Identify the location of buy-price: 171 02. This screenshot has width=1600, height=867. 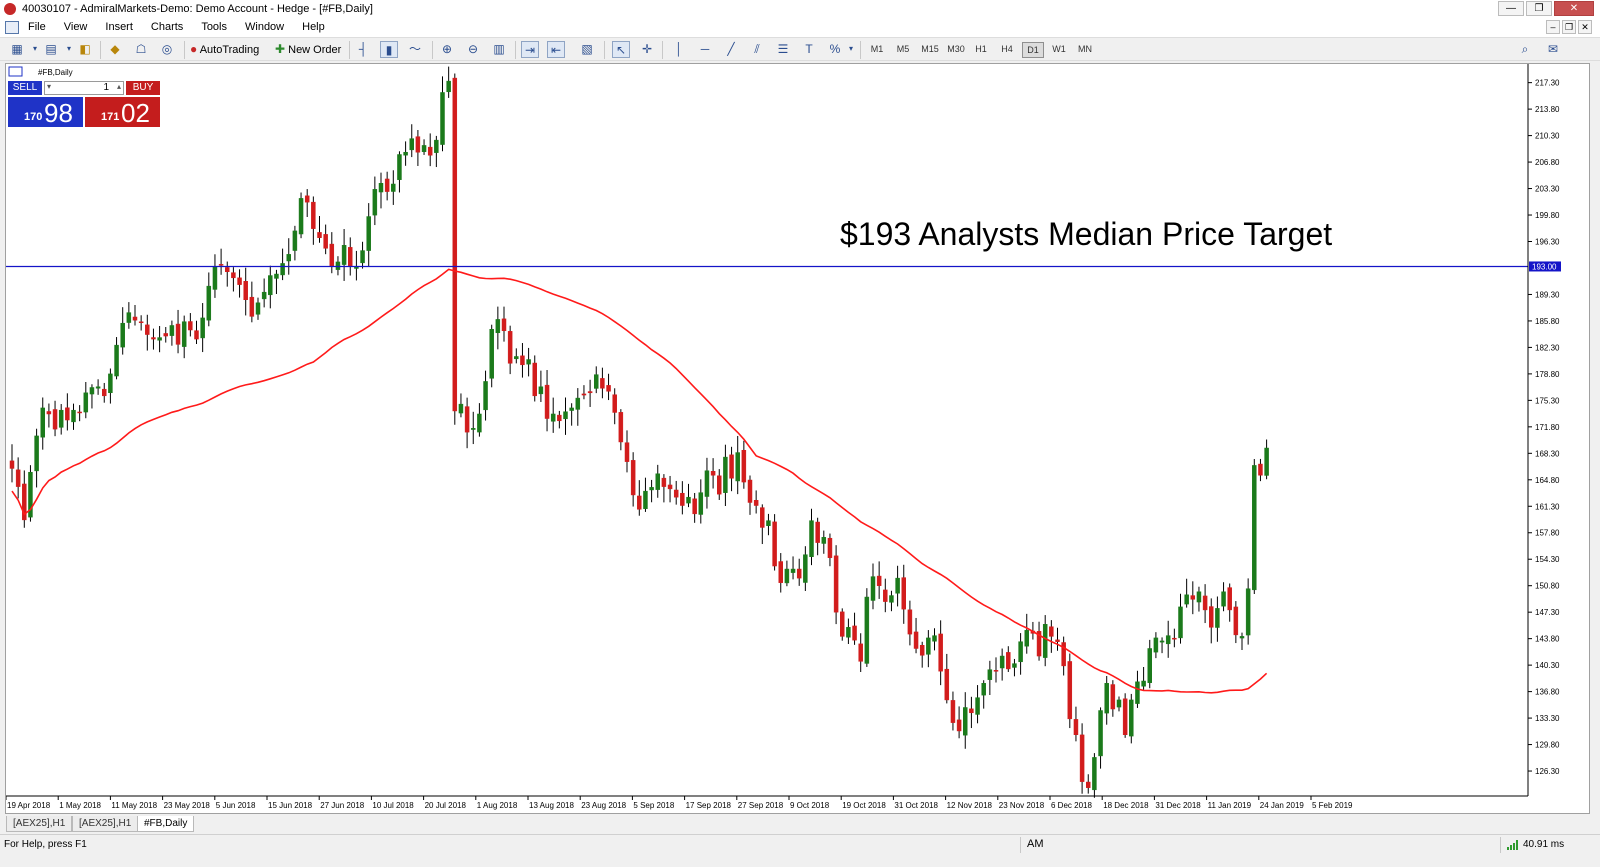
(122, 112).